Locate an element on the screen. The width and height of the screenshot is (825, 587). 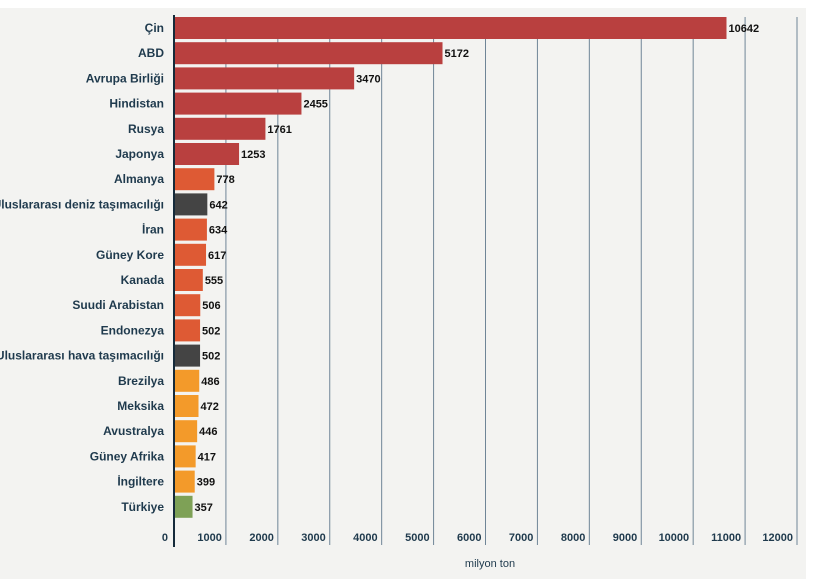
data-label: 778 is located at coordinates (225, 180).